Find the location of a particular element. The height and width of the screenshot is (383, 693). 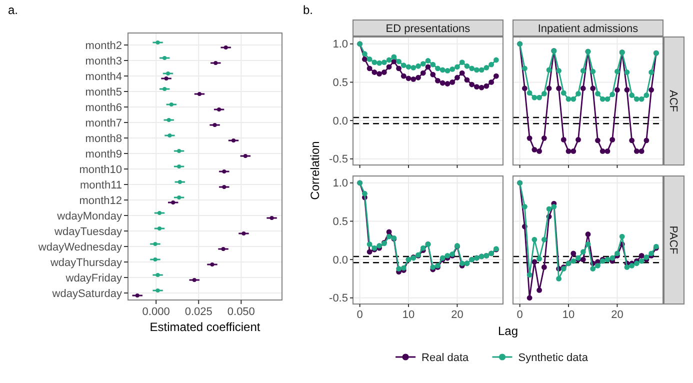

x-tick-label: 0.025 is located at coordinates (198, 312).